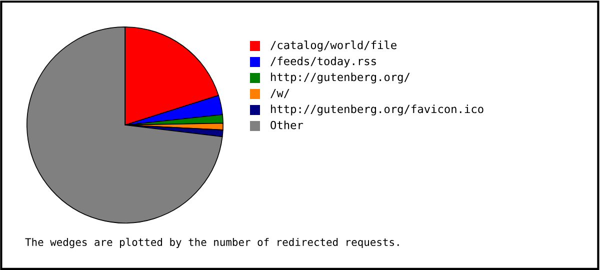  I want to click on legend-label: http://gutenberg.org/, so click(340, 78).